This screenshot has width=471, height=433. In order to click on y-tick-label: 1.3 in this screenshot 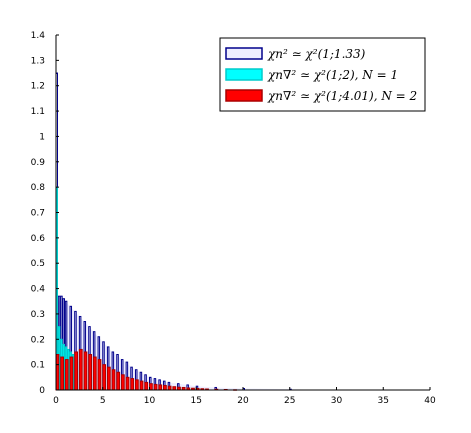, I will do `click(38, 61)`.